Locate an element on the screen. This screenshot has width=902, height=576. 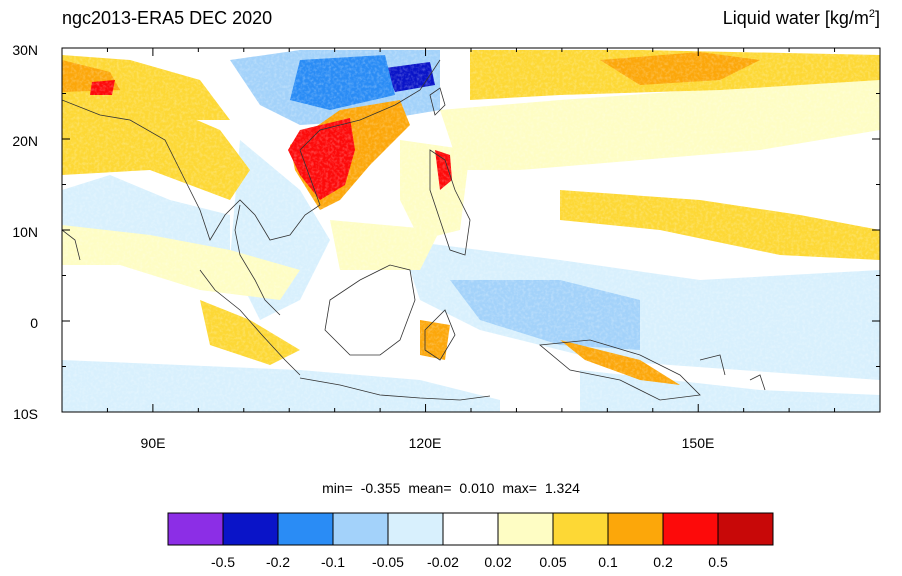
lon-label-90e: 90E is located at coordinates (153, 443).